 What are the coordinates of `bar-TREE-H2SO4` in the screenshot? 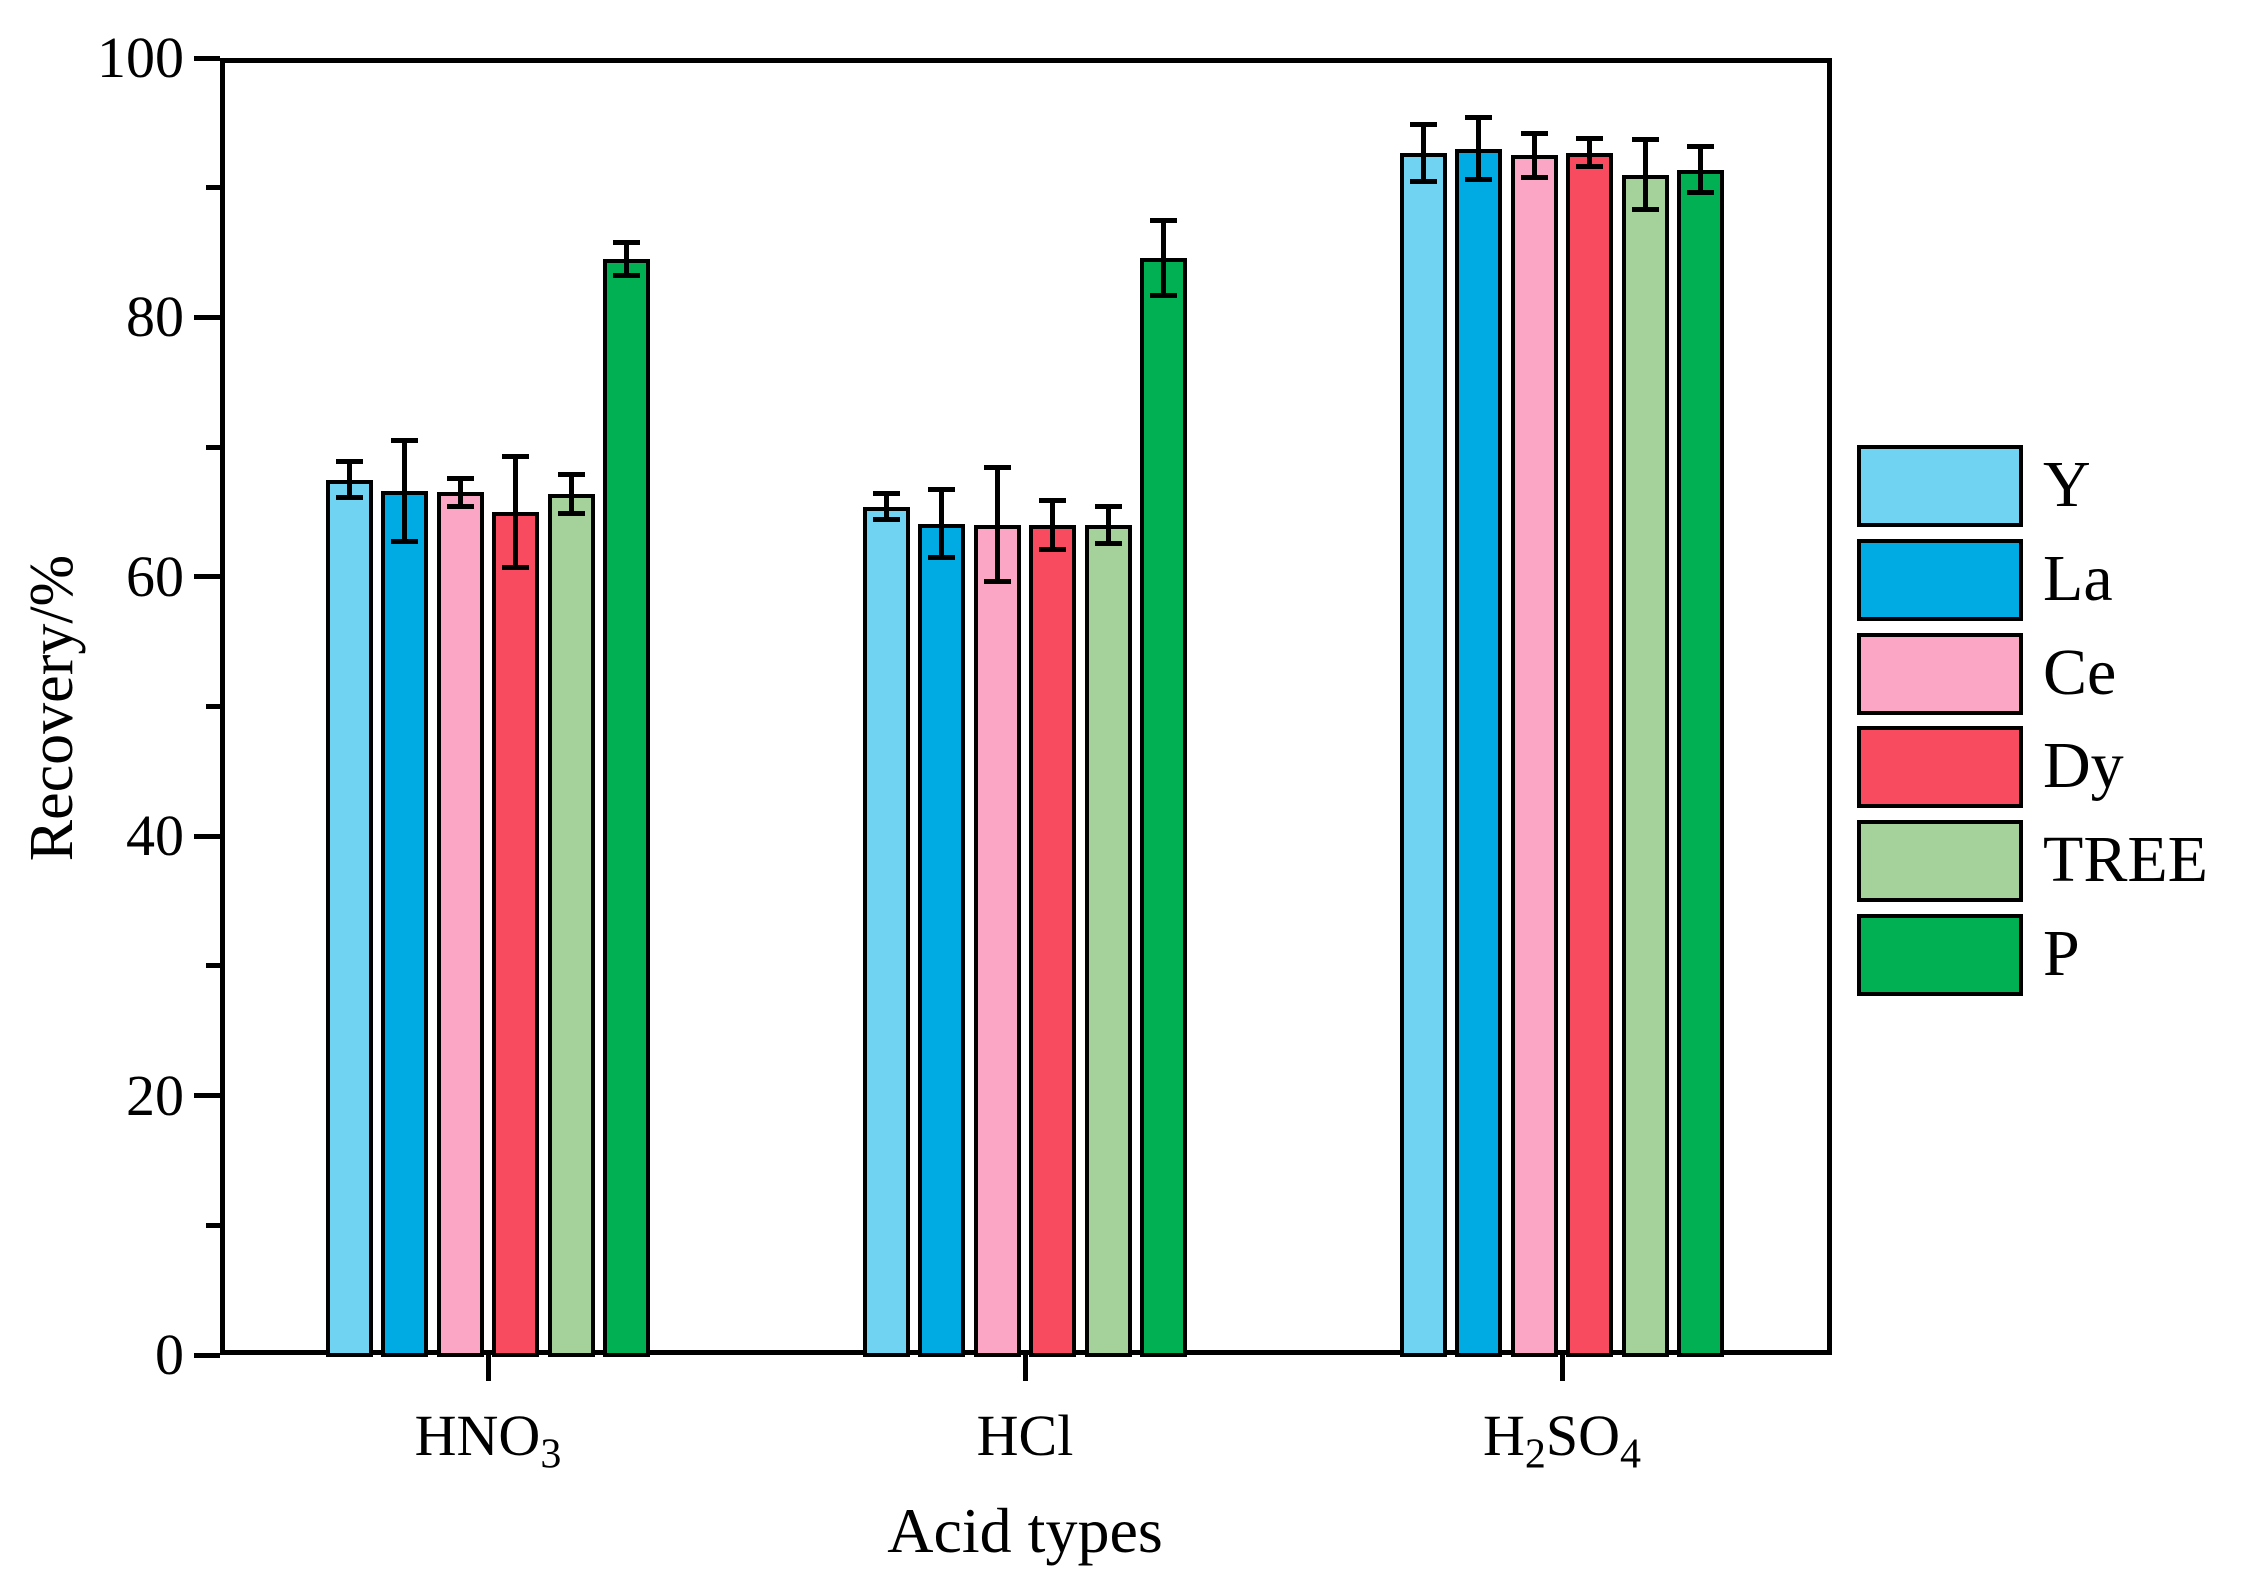 It's located at (1645, 765).